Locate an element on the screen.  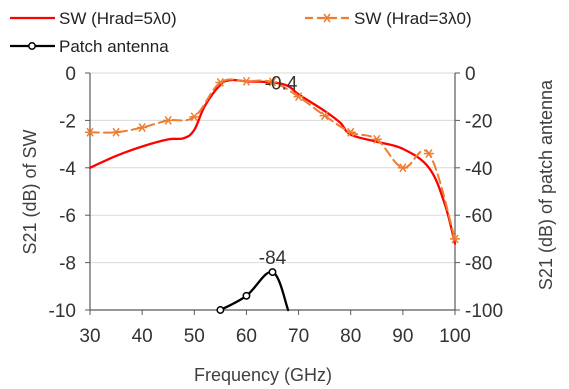
y-axis-label-left: S21 (dB) of SW is located at coordinates (30, 191).